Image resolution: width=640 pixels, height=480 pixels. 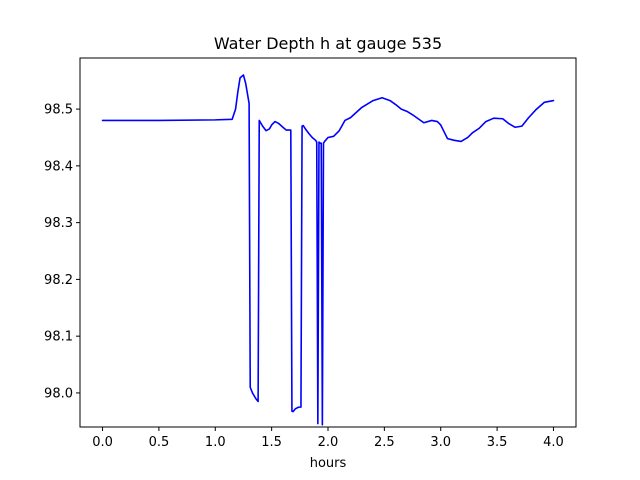 What do you see at coordinates (62, 252) in the screenshot?
I see `y-axis-ticks: 98.0 98.1 98.2 98.3 98.4 98.5` at bounding box center [62, 252].